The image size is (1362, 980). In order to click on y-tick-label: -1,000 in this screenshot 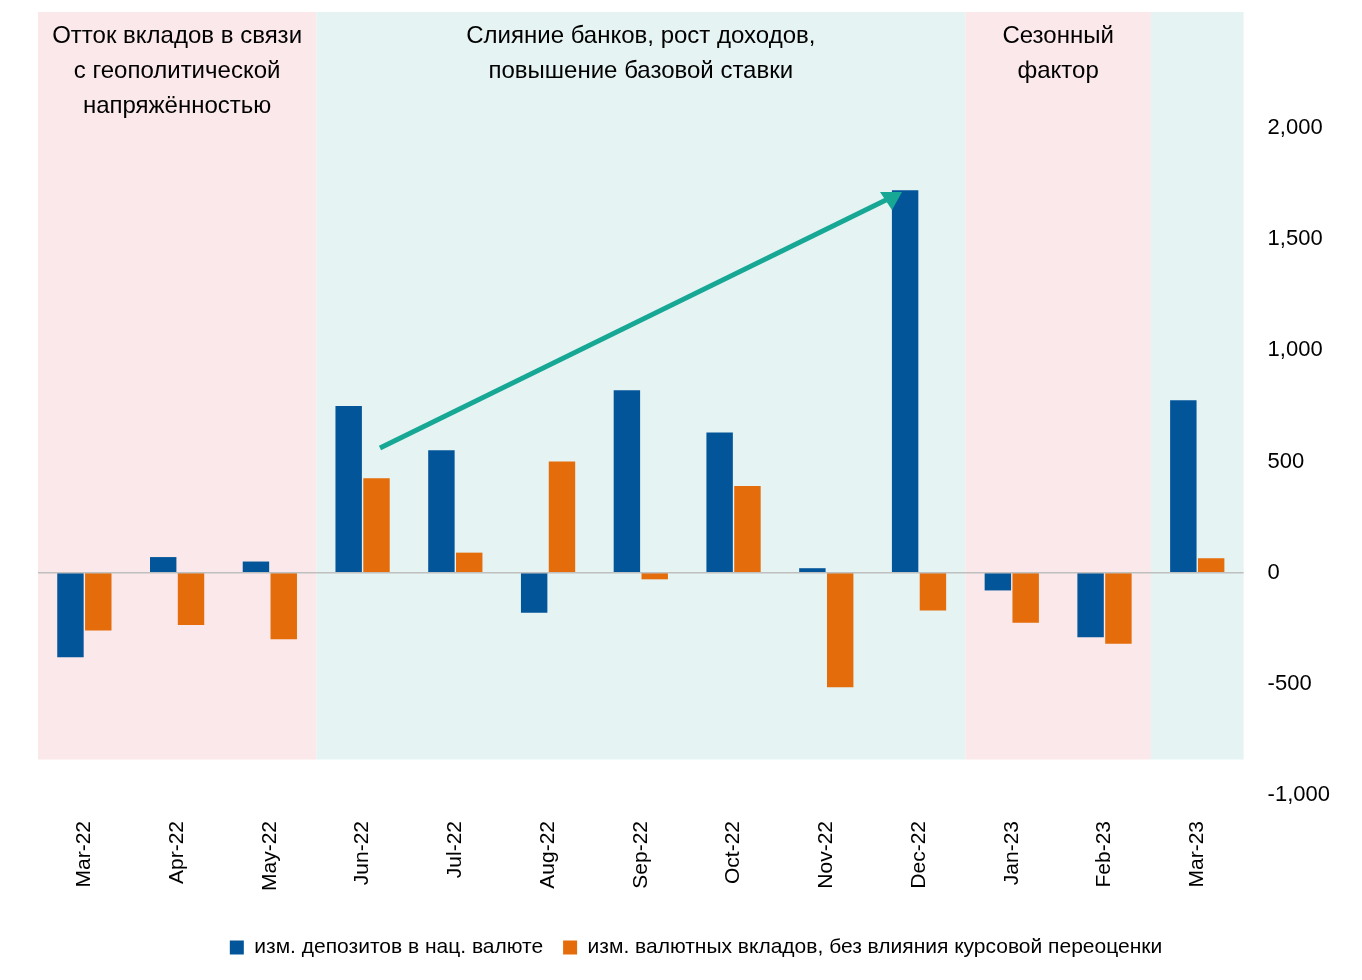, I will do `click(1299, 794)`.